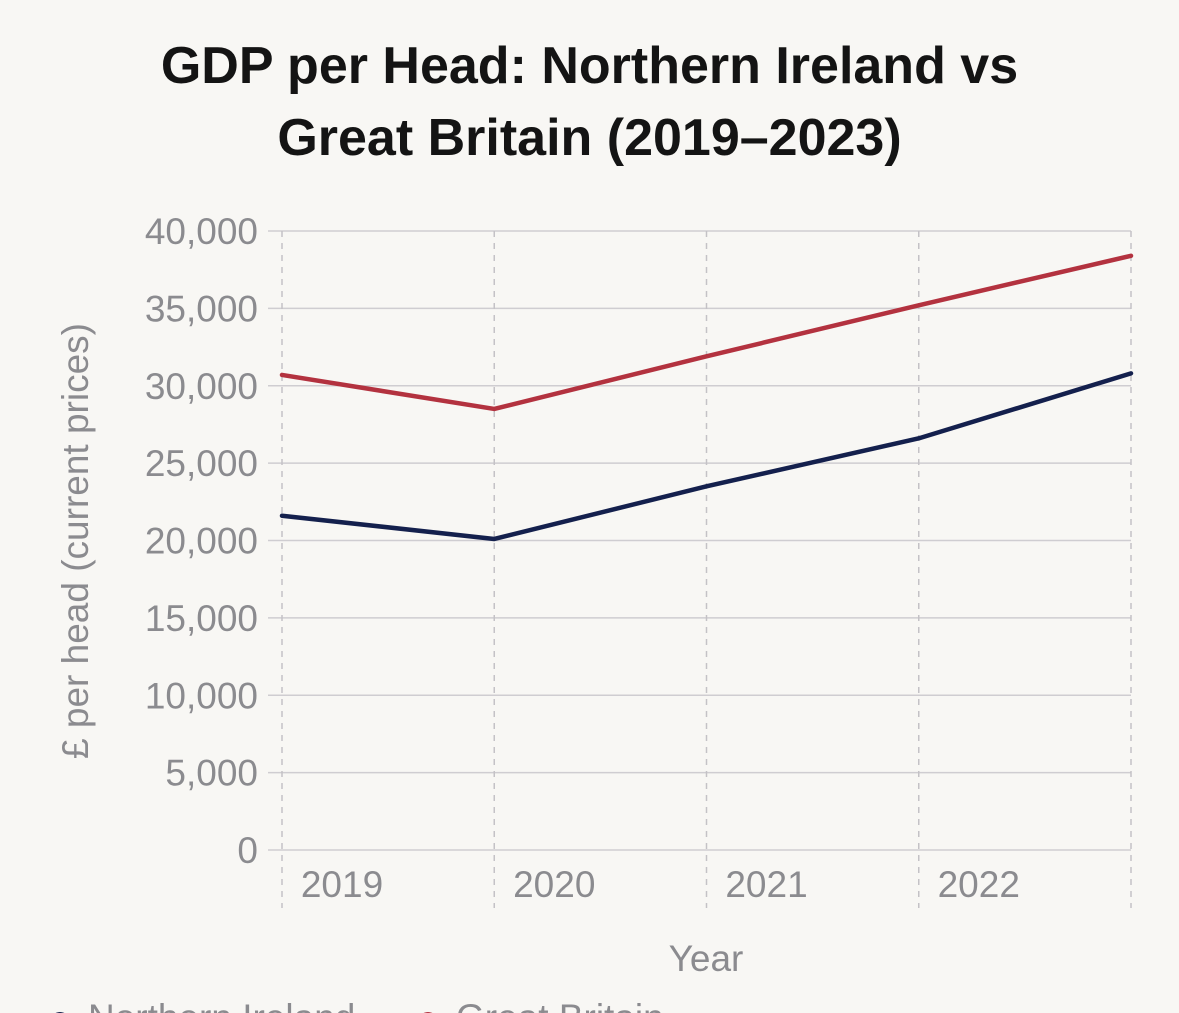  Describe the element at coordinates (201, 386) in the screenshot. I see `y-tick-label: 30,000` at that location.